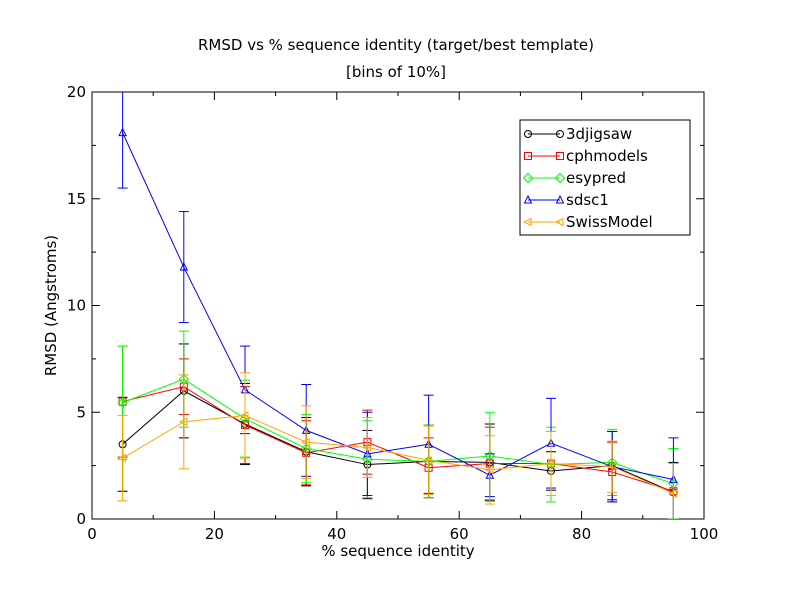 The width and height of the screenshot is (792, 612). I want to click on legend-label: 3djigsaw, so click(599, 134).